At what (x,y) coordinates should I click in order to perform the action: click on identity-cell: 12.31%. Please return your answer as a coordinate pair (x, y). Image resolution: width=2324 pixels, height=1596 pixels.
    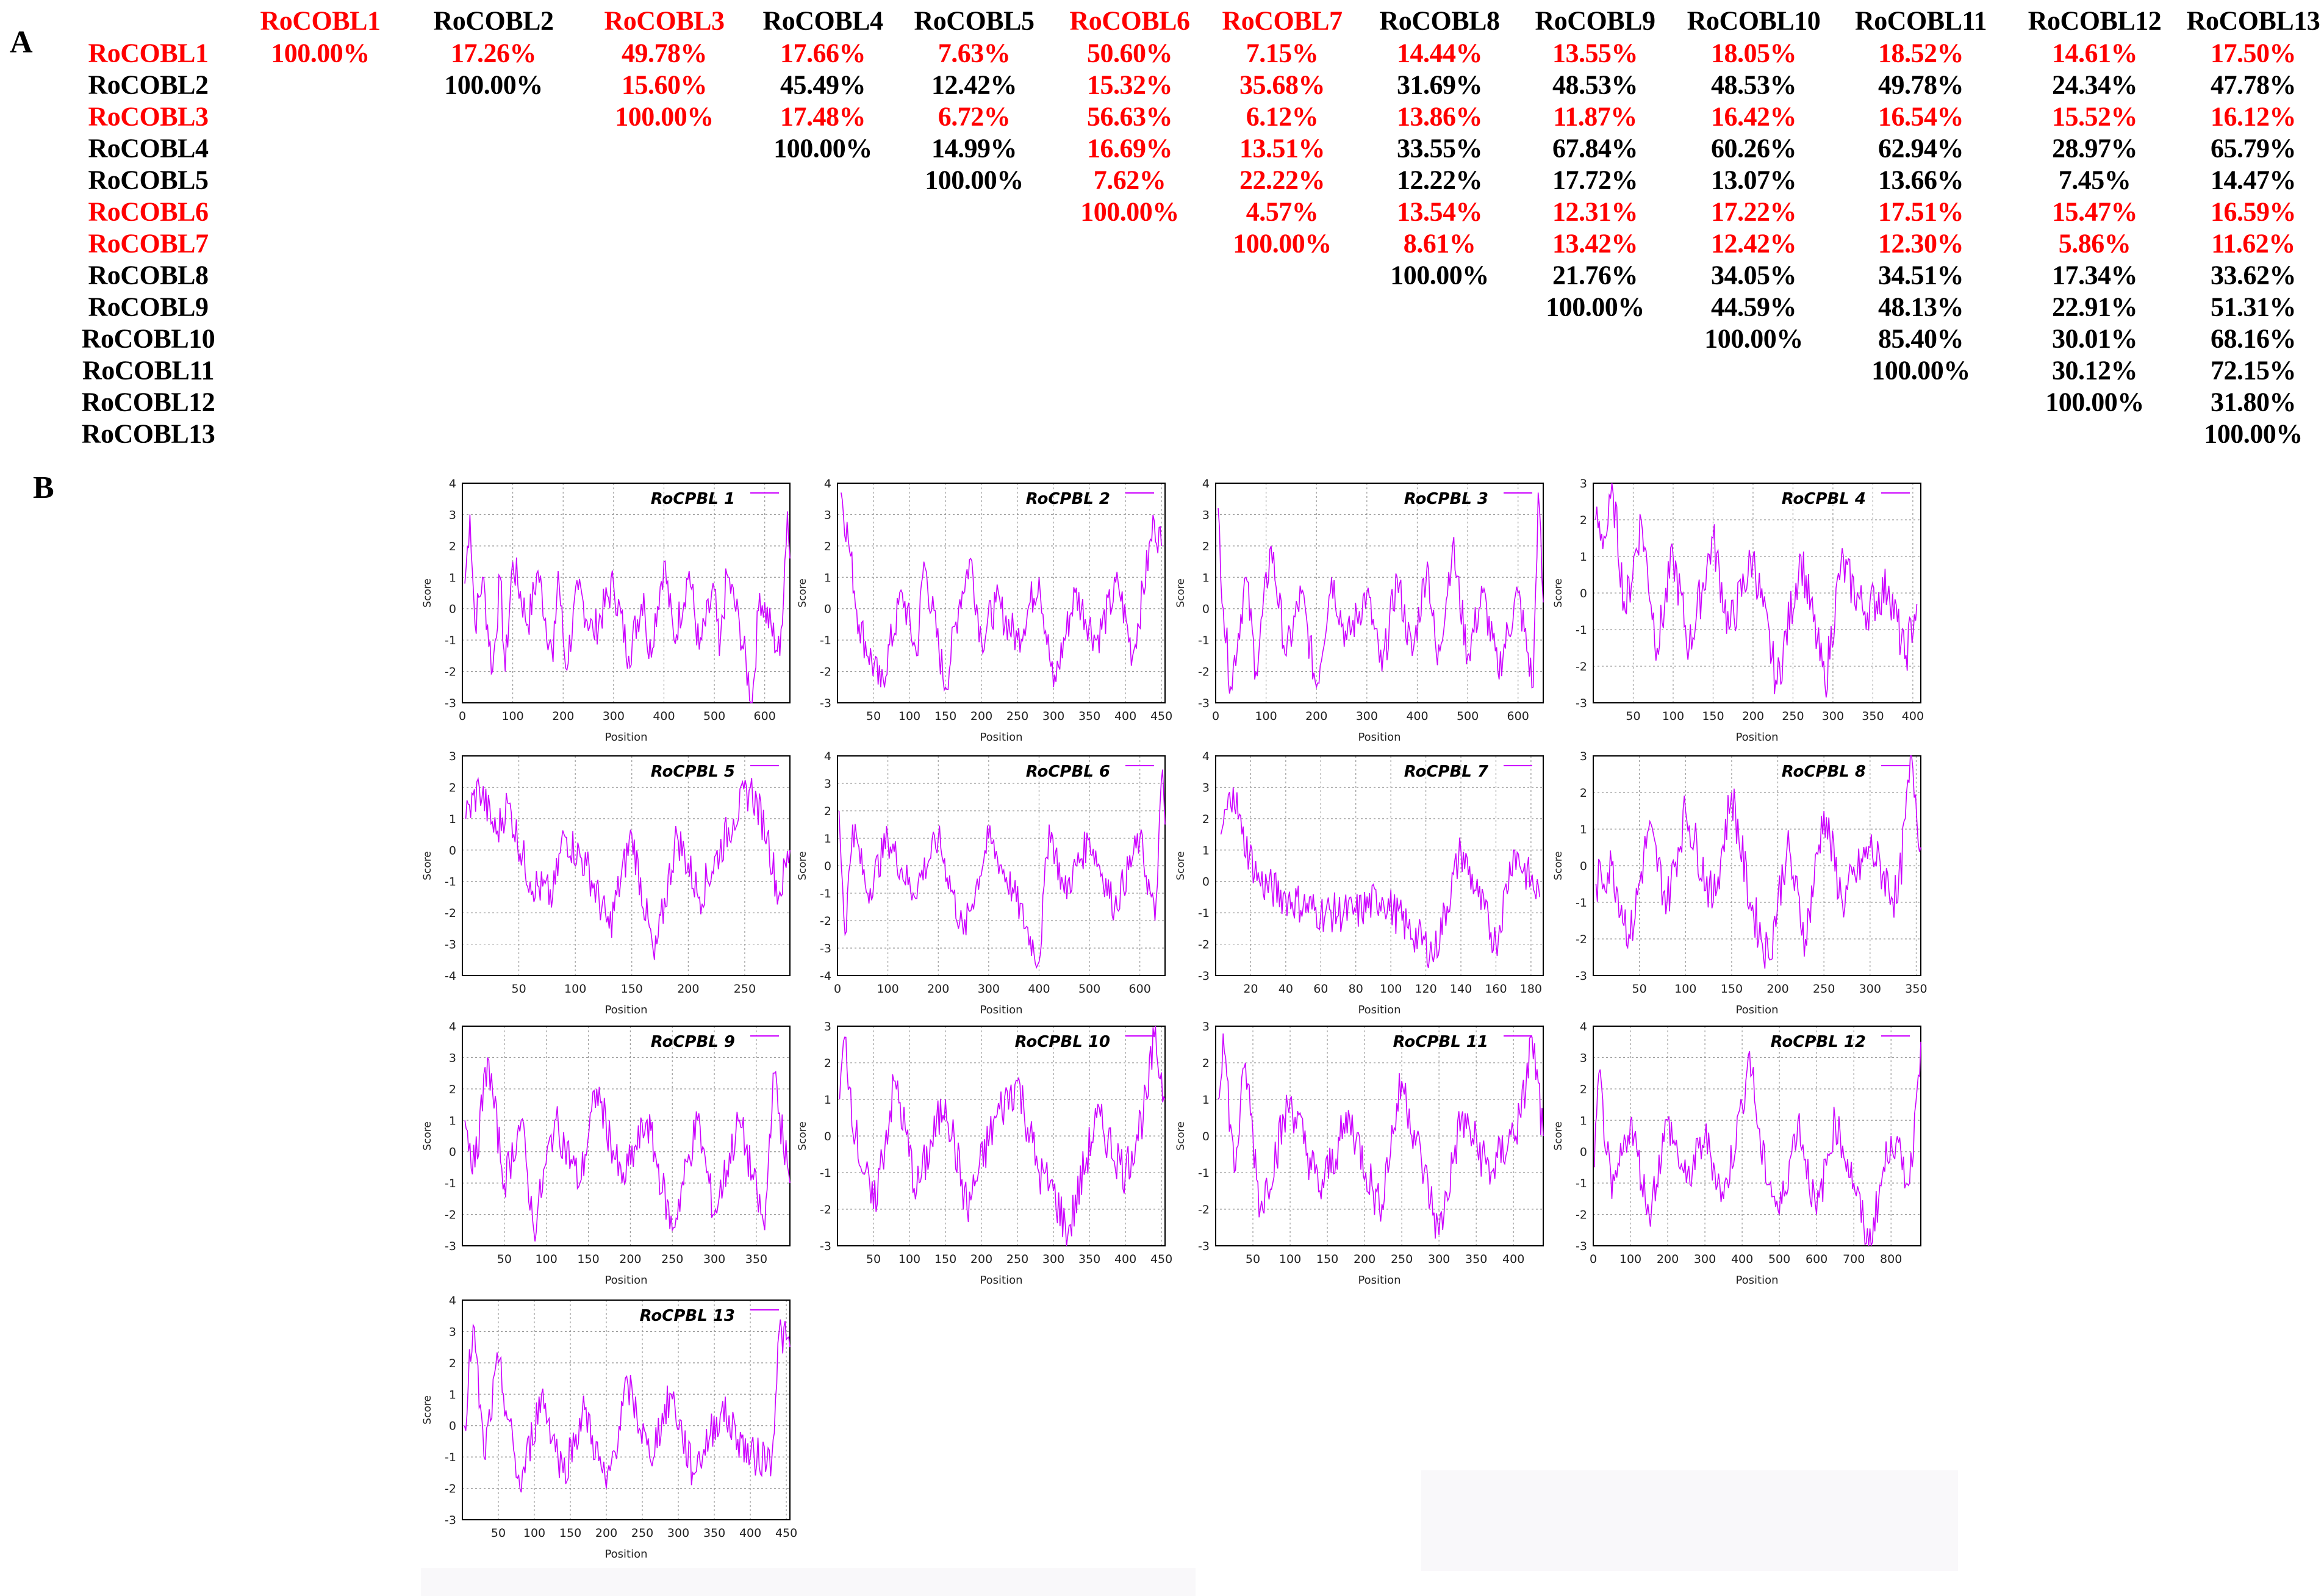
    Looking at the image, I should click on (1595, 211).